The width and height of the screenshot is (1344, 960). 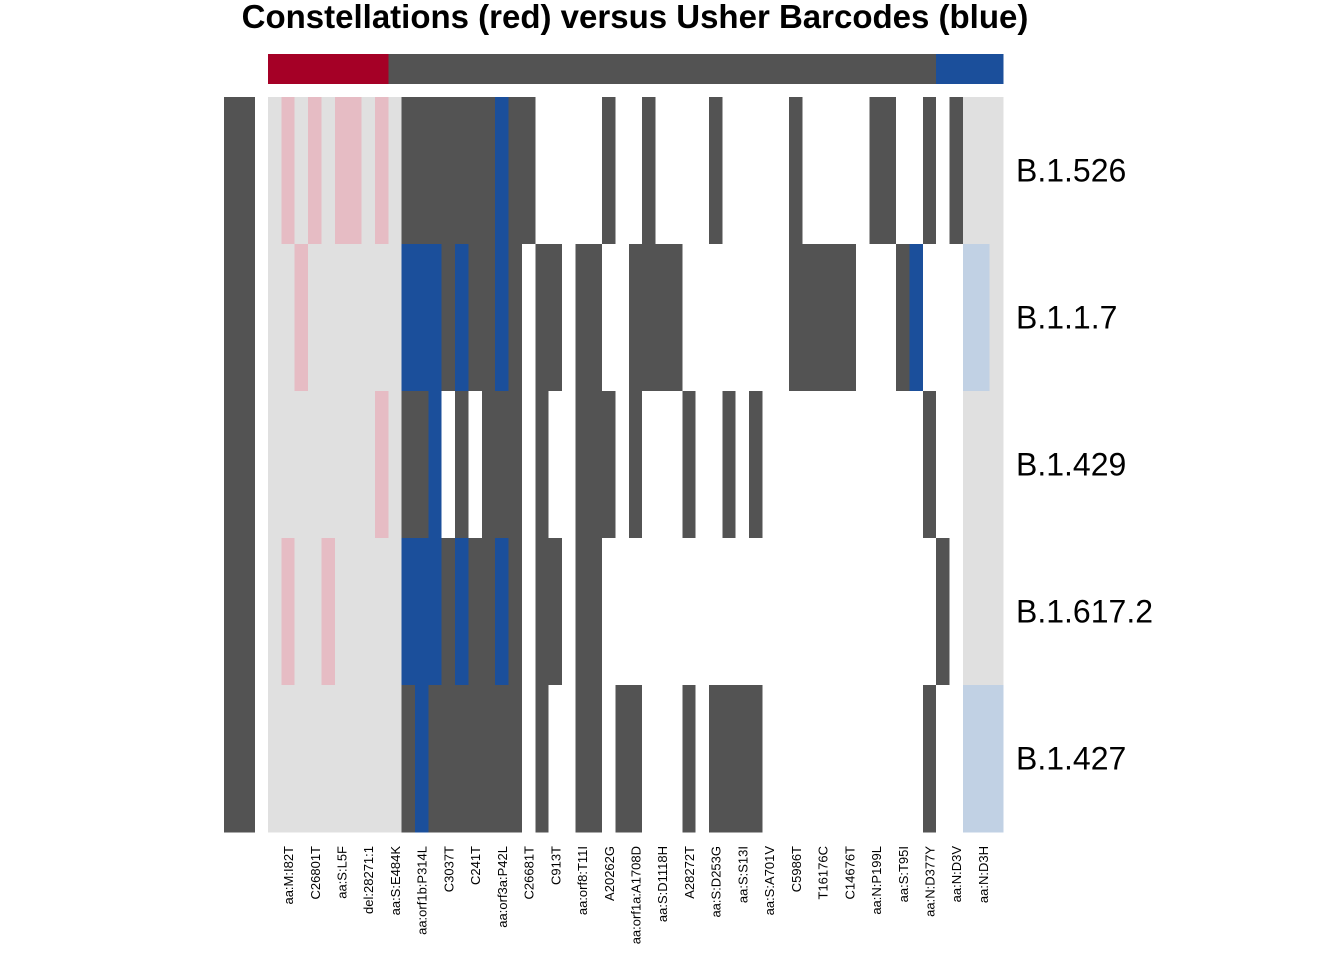 What do you see at coordinates (475, 865) in the screenshot?
I see `column-label: C241T` at bounding box center [475, 865].